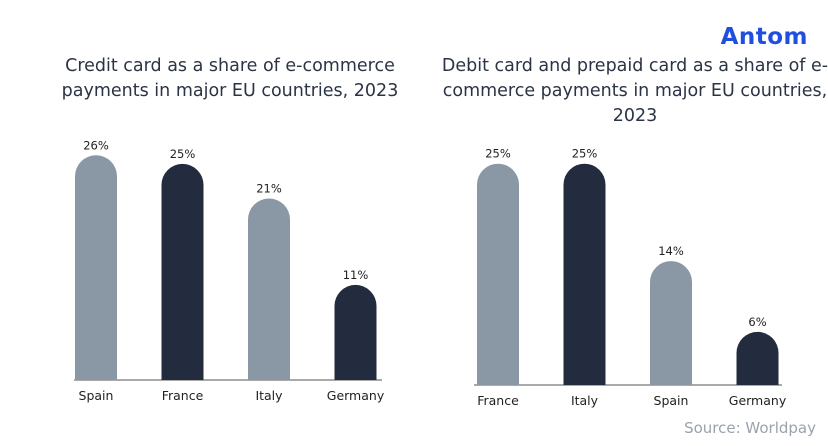  What do you see at coordinates (96, 145) in the screenshot?
I see `data-label-spain: 26%` at bounding box center [96, 145].